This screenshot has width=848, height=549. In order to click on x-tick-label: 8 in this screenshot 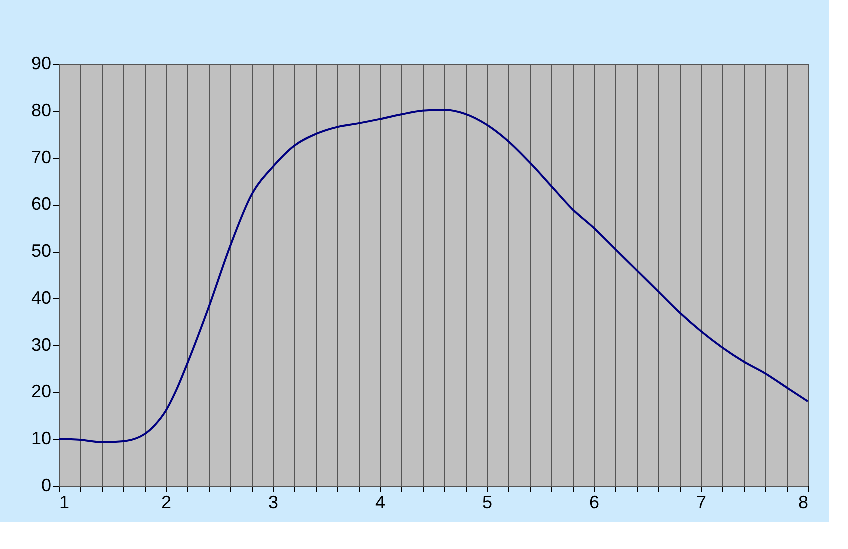, I will do `click(803, 502)`.